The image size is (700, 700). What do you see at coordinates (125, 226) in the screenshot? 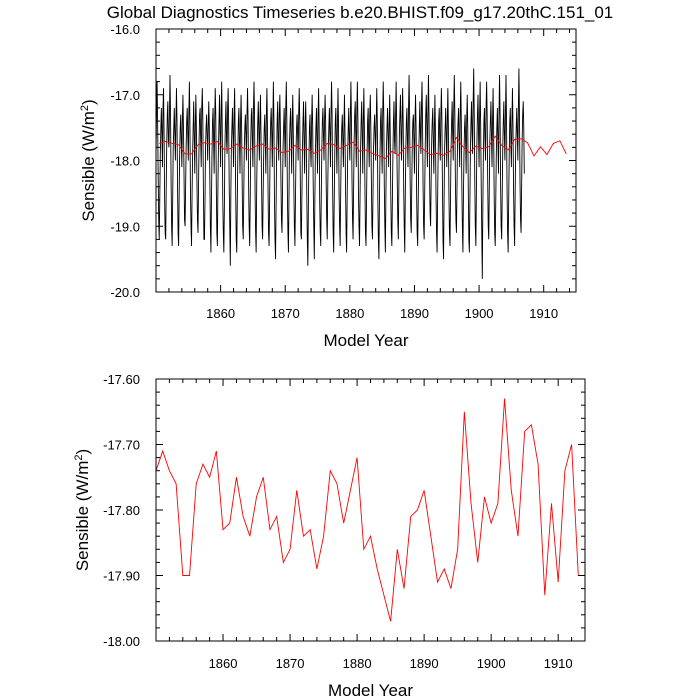
I see `y-tick-label: -19.0` at bounding box center [125, 226].